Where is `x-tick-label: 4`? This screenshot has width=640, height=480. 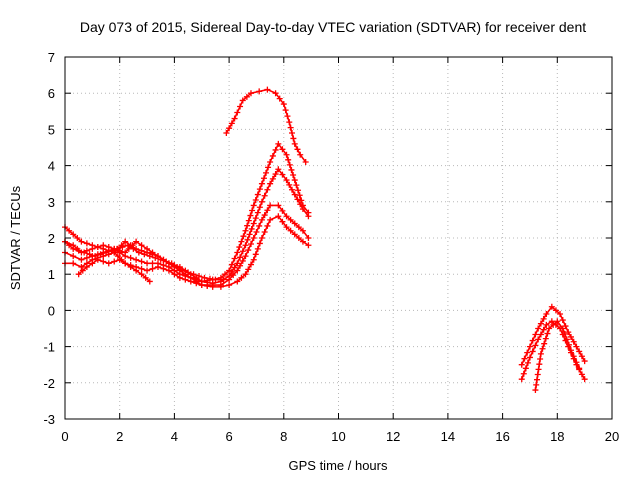
x-tick-label: 4 is located at coordinates (174, 436).